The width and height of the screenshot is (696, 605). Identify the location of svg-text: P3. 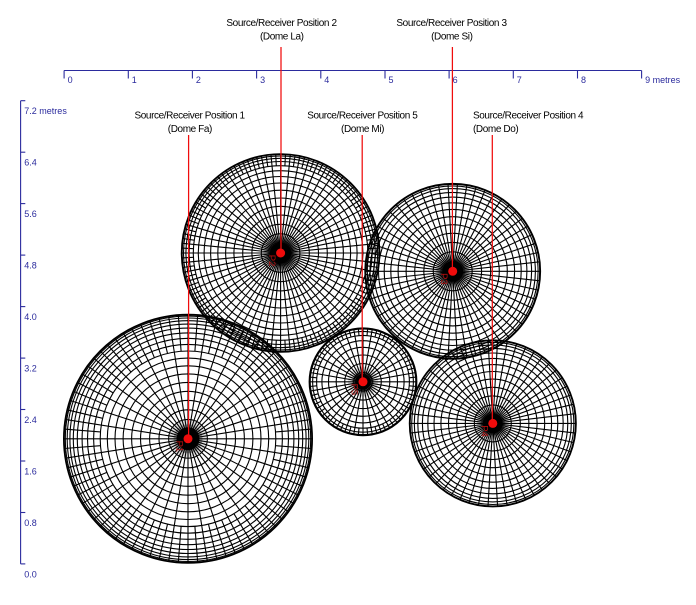
(443, 279).